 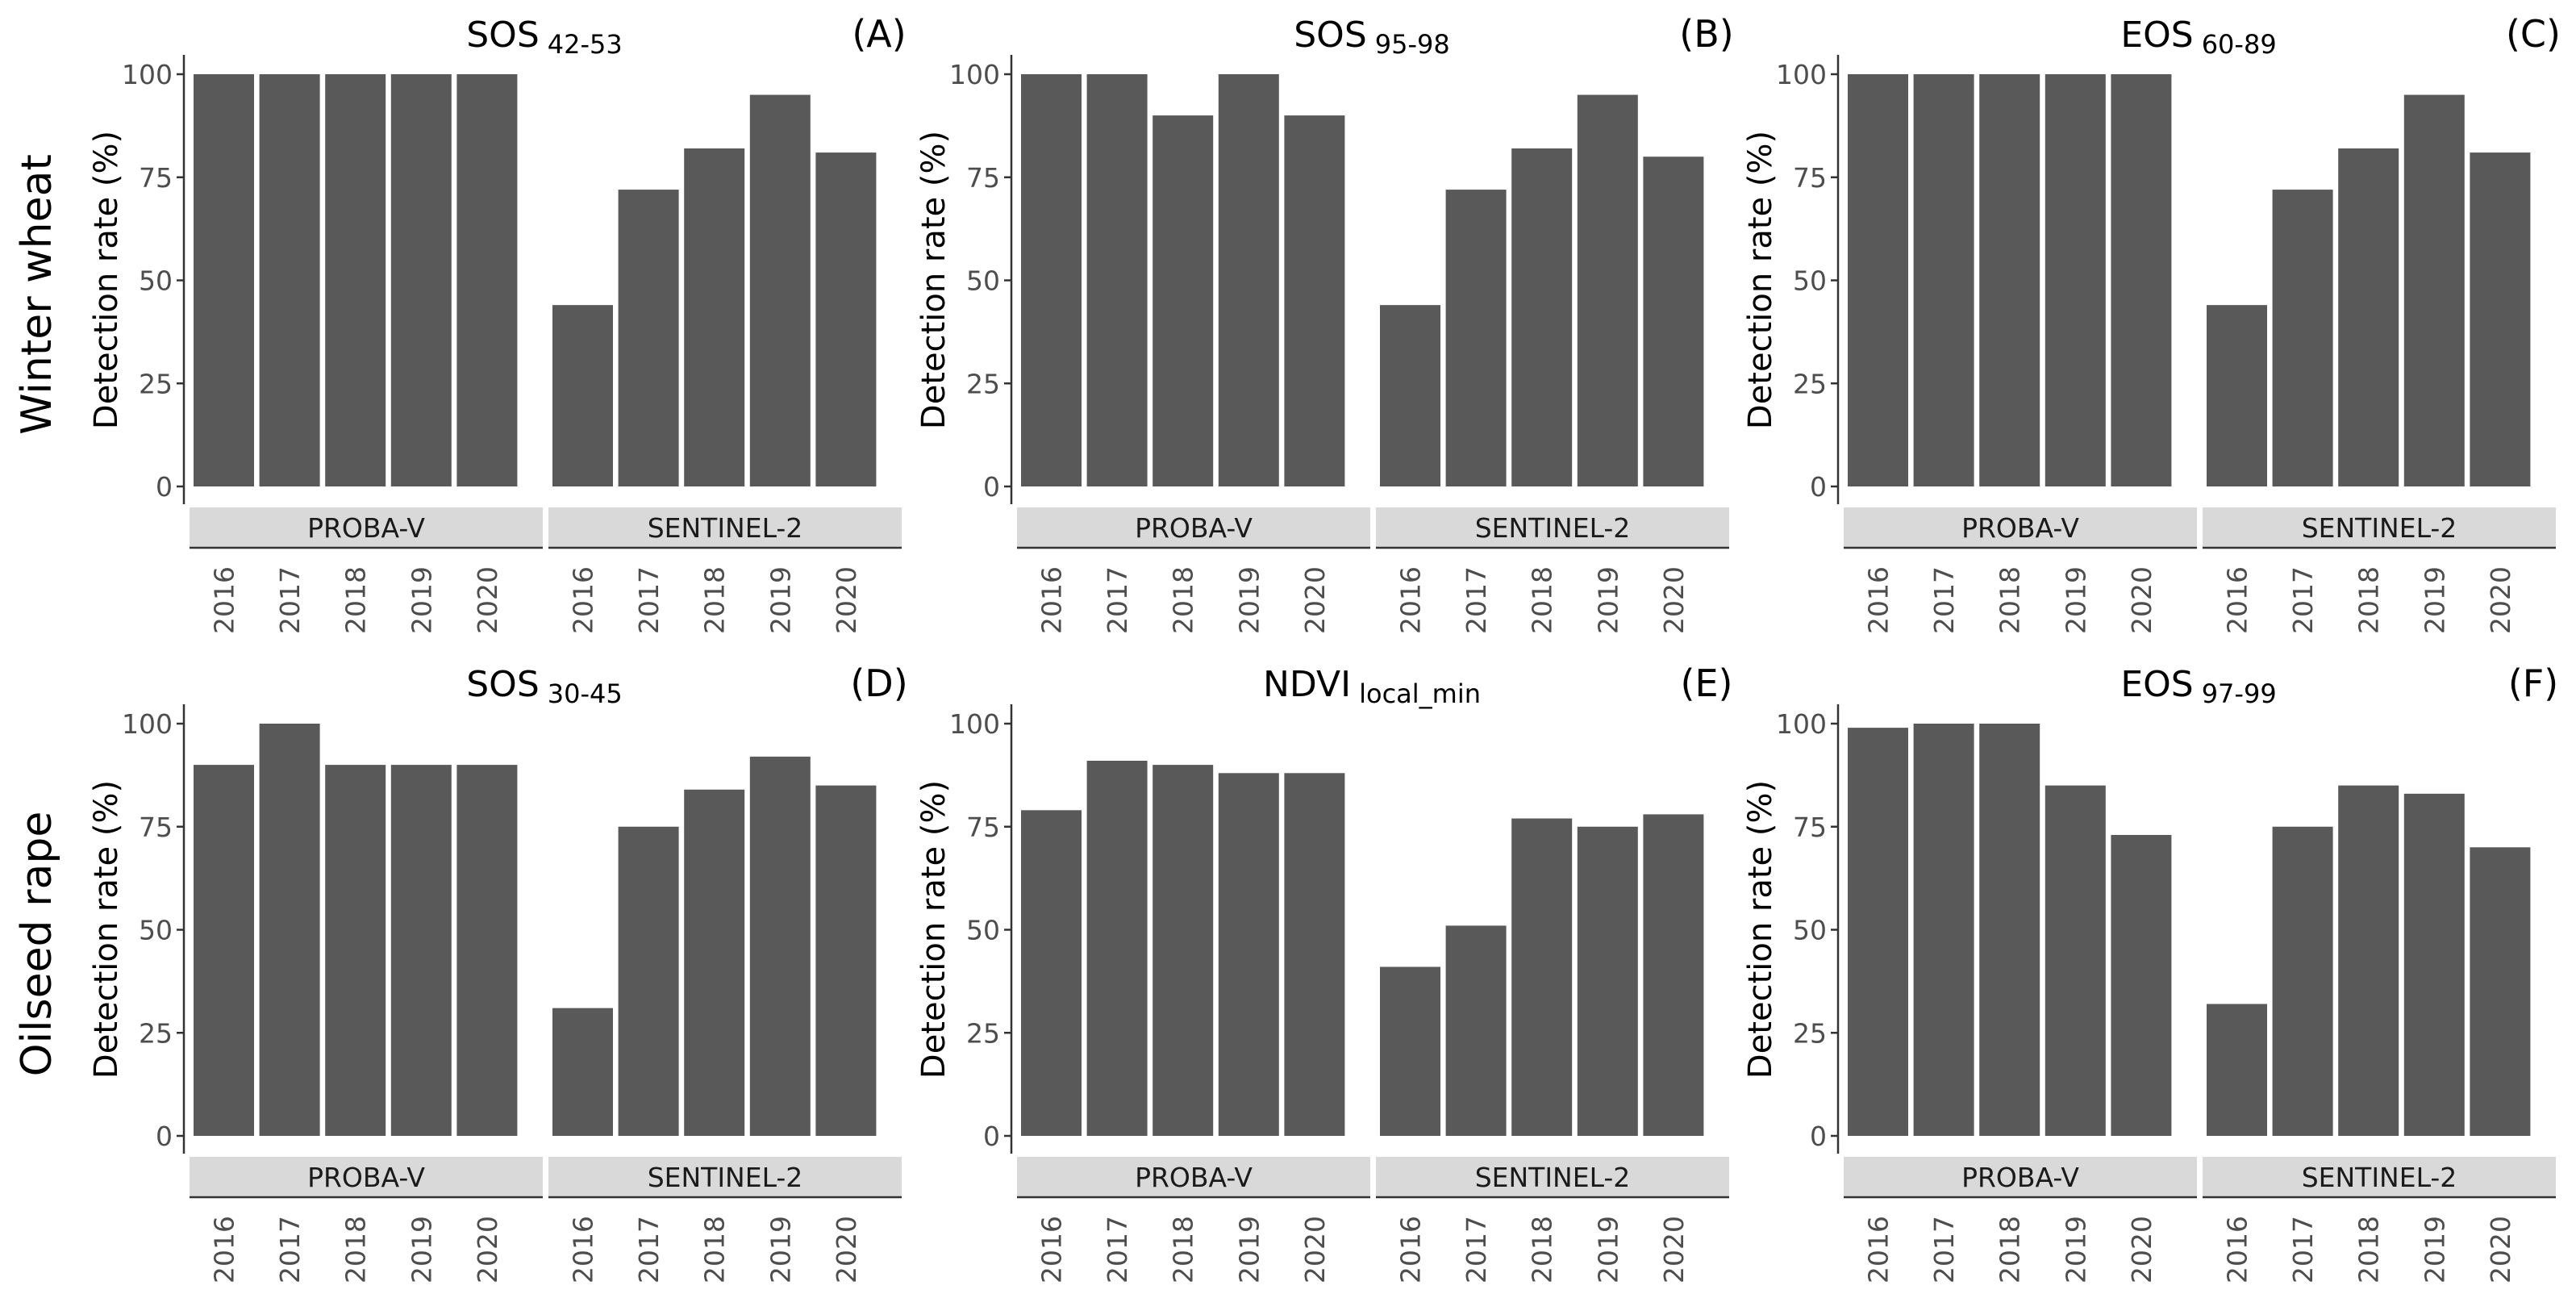 I want to click on panel-title-main: EOS, so click(x=2156, y=35).